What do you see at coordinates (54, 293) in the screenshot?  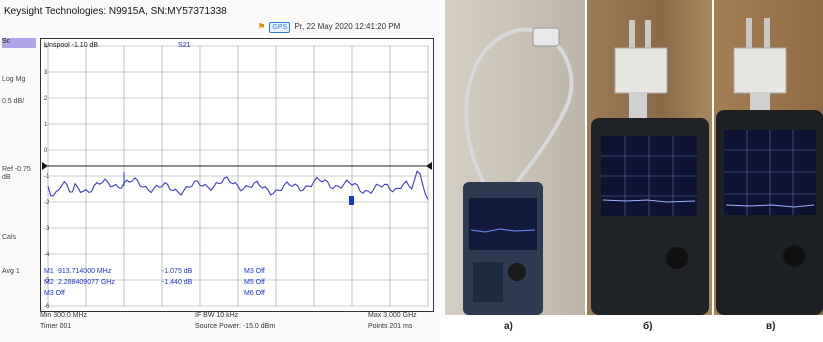 I see `marker-id: M3 Off` at bounding box center [54, 293].